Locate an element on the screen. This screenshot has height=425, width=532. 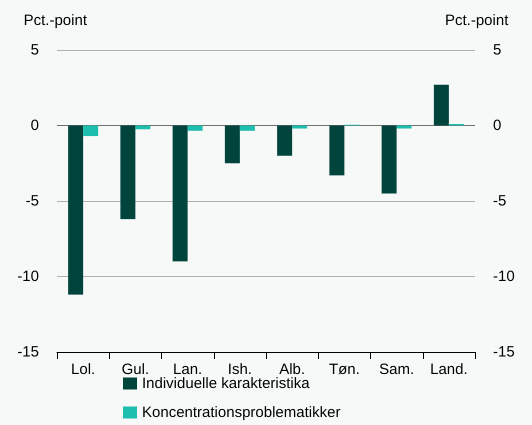
y2-tick-label: -15 is located at coordinates (504, 352).